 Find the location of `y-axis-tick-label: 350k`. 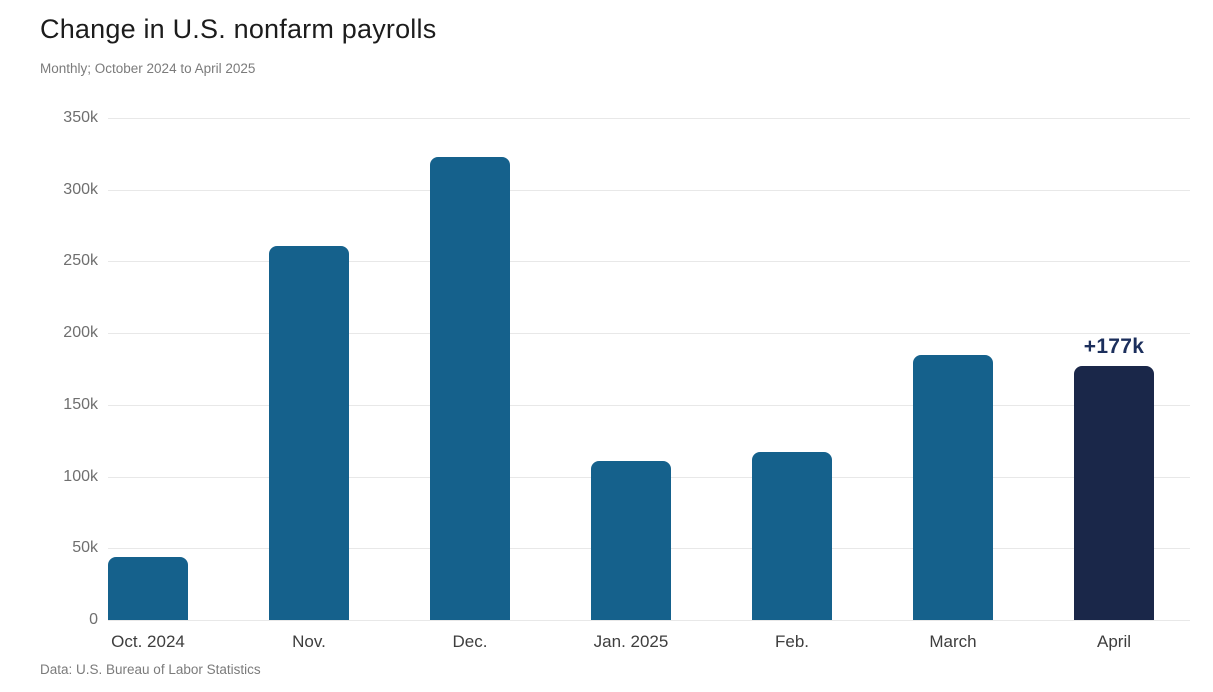

y-axis-tick-label: 350k is located at coordinates (80, 117).